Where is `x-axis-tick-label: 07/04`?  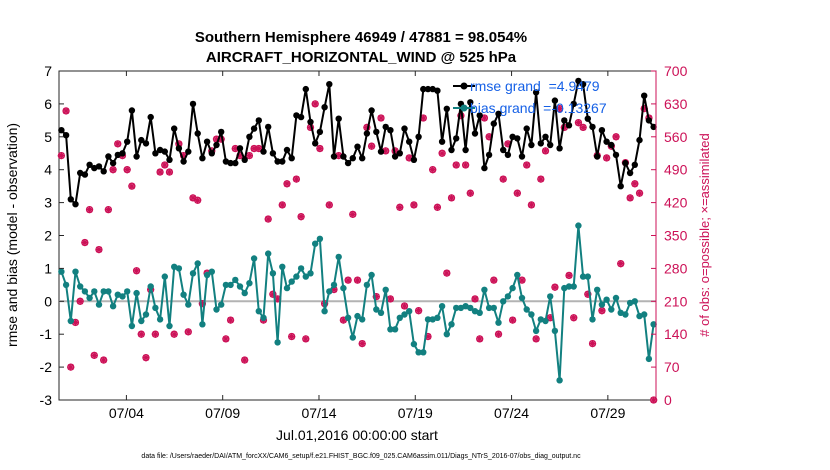
x-axis-tick-label: 07/04 is located at coordinates (126, 413).